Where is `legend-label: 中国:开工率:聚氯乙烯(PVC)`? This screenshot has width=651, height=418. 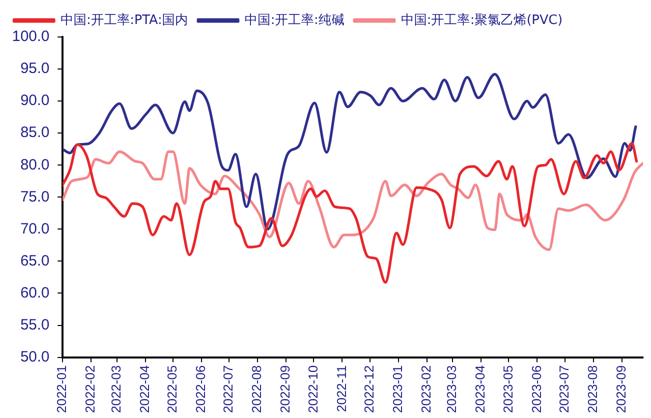 legend-label: 中国:开工率:聚氯乙烯(PVC) is located at coordinates (481, 20).